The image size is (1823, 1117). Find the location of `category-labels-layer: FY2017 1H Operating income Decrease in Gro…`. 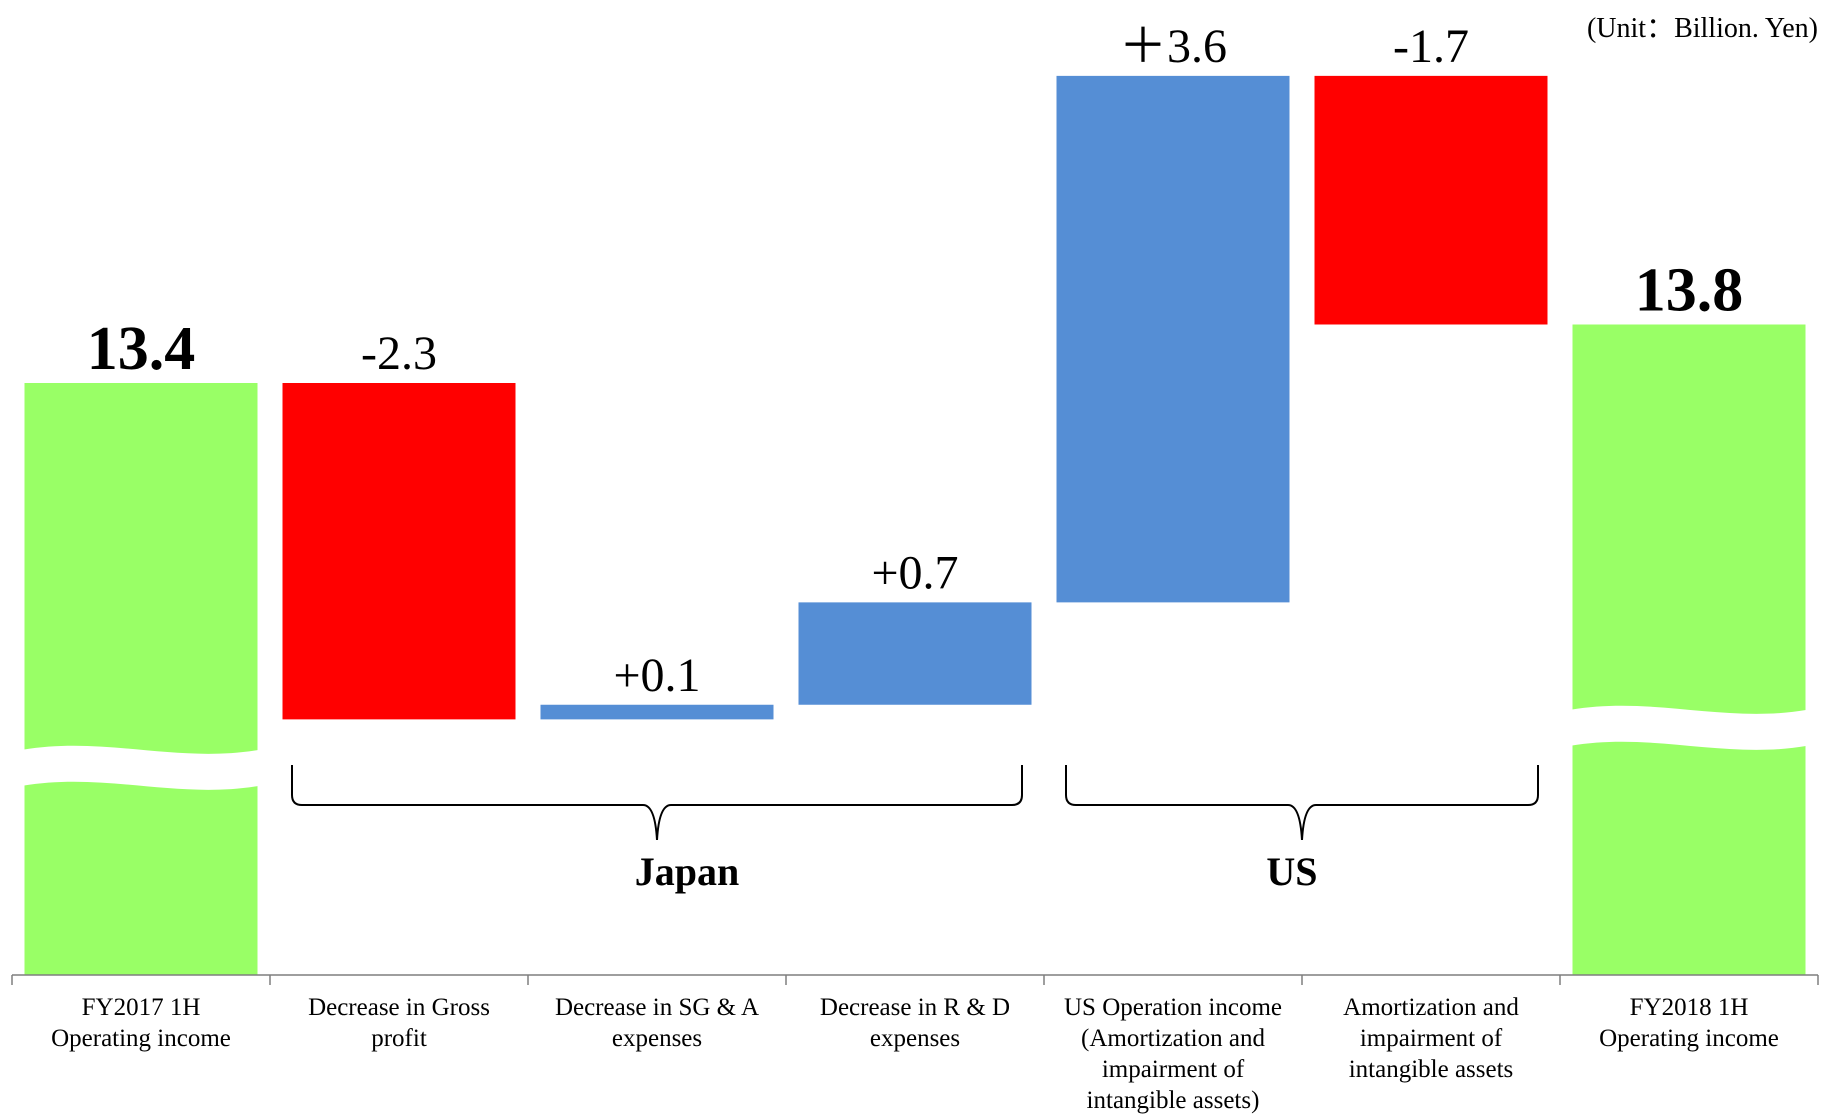

category-labels-layer: FY2017 1H Operating income Decrease in Gro… is located at coordinates (915, 1054).